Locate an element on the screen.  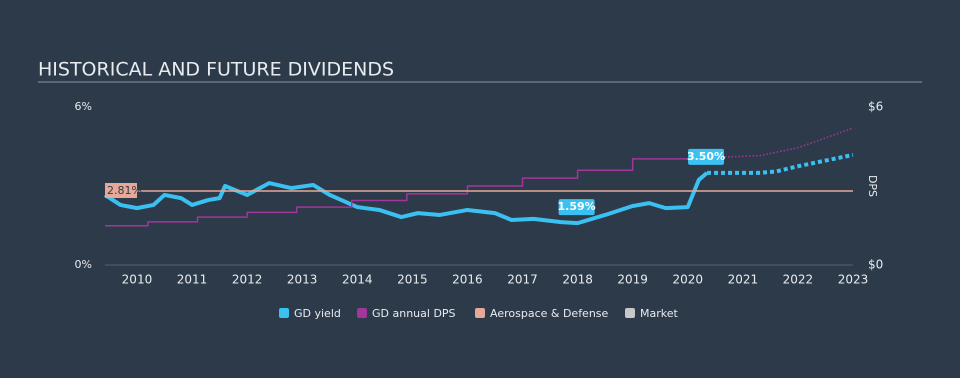
x-tick-label: 2023 is located at coordinates (853, 280).